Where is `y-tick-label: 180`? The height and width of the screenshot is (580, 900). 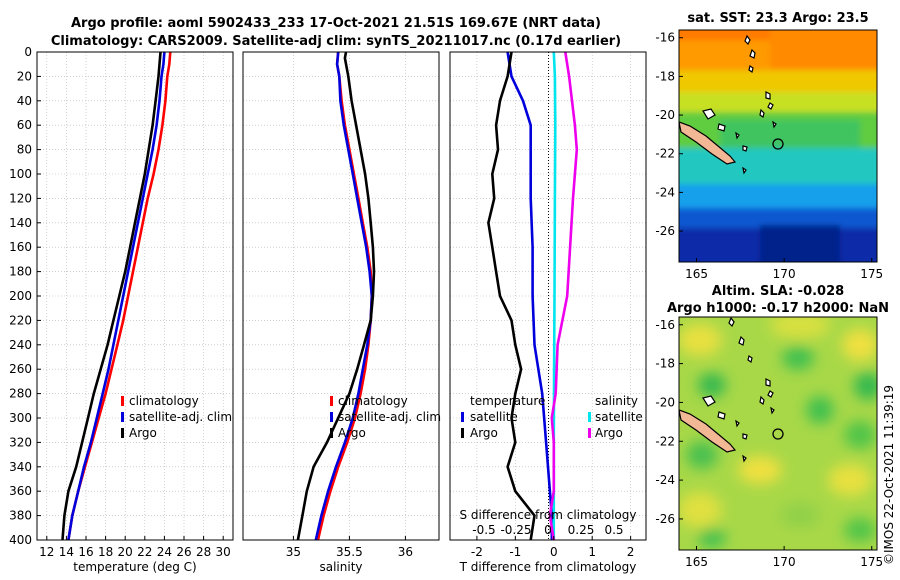 y-tick-label: 180 is located at coordinates (20, 272).